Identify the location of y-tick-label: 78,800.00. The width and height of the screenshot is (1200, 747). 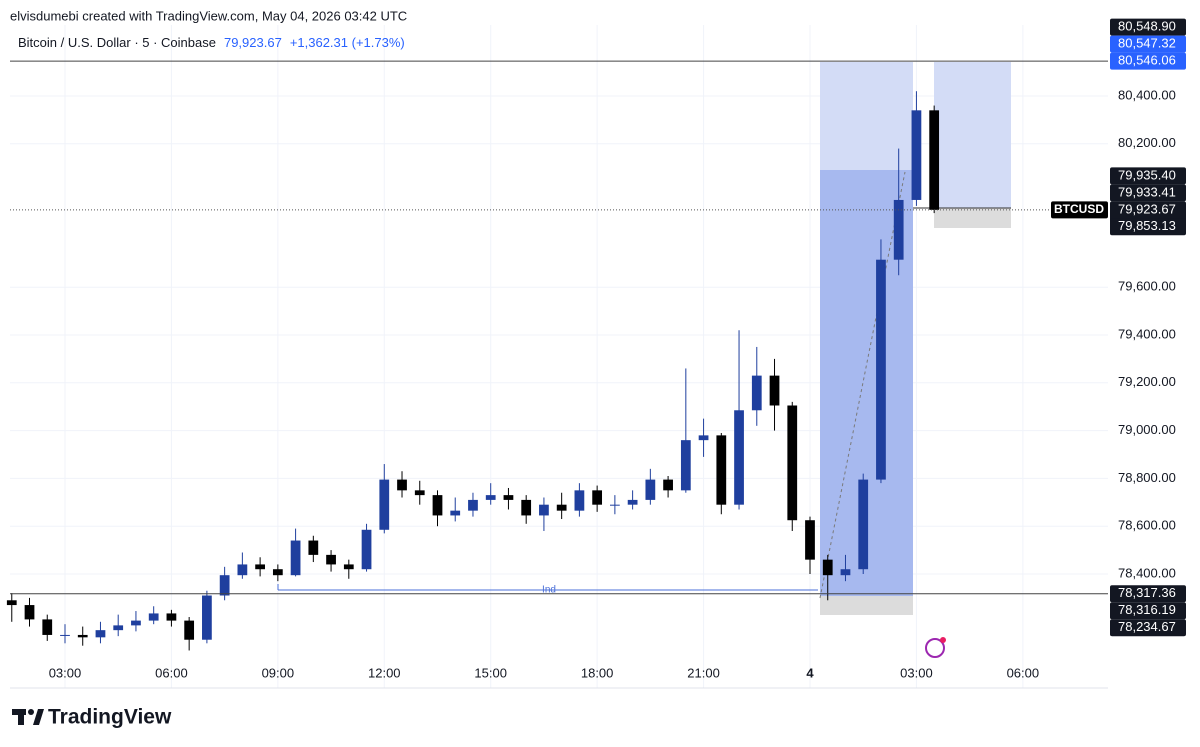
(1147, 477).